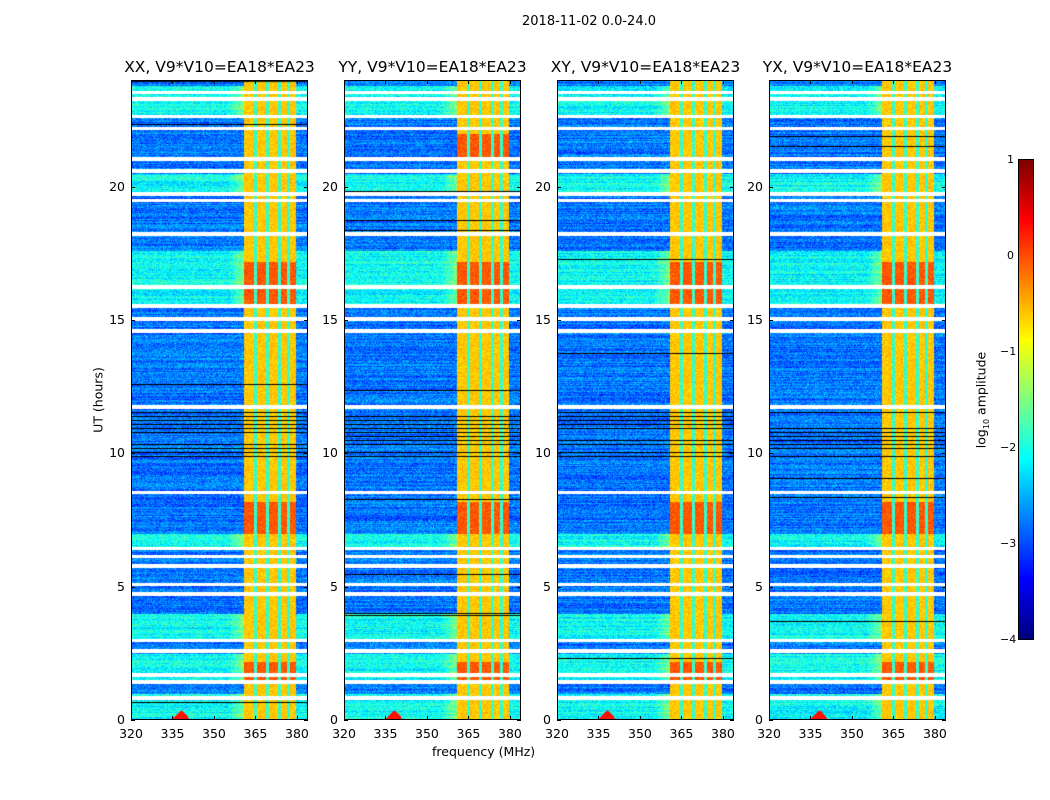 Image resolution: width=1050 pixels, height=800 pixels. I want to click on colorbar-tick-label: −1, so click(1008, 351).